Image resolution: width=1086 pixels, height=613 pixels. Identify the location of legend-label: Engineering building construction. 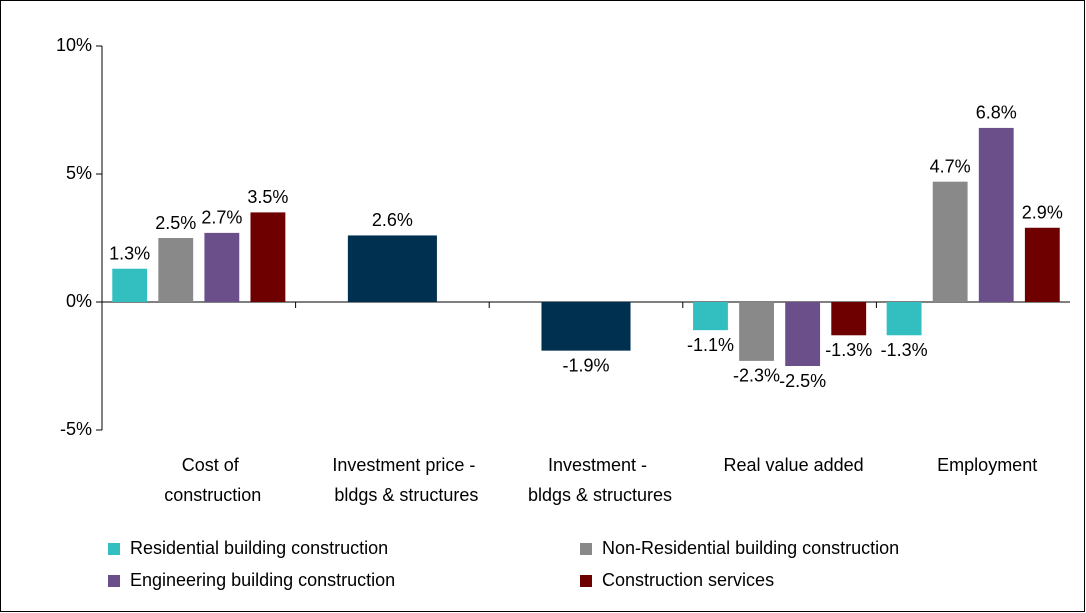
(262, 580).